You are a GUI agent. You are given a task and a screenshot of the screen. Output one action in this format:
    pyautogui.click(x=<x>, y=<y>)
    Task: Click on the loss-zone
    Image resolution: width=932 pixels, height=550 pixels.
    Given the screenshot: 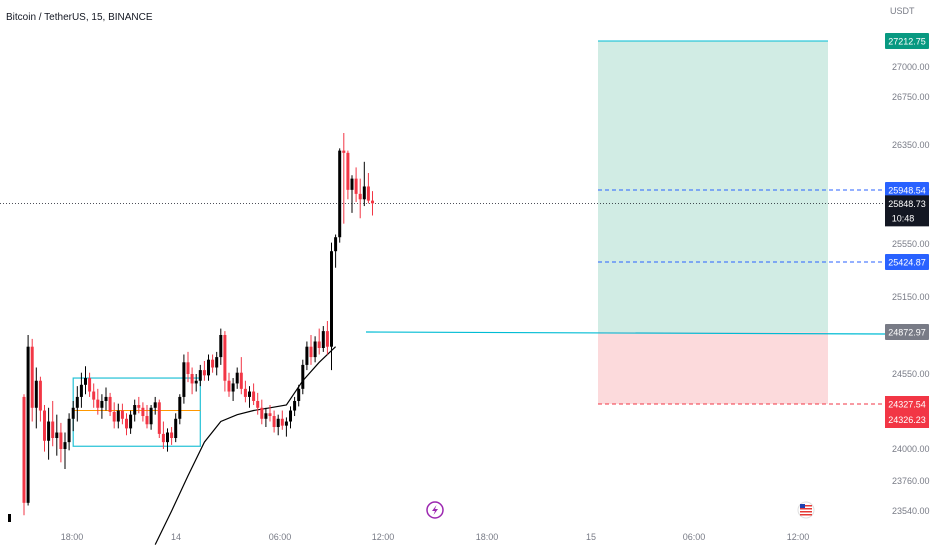 What is the action you would take?
    pyautogui.click(x=713, y=368)
    